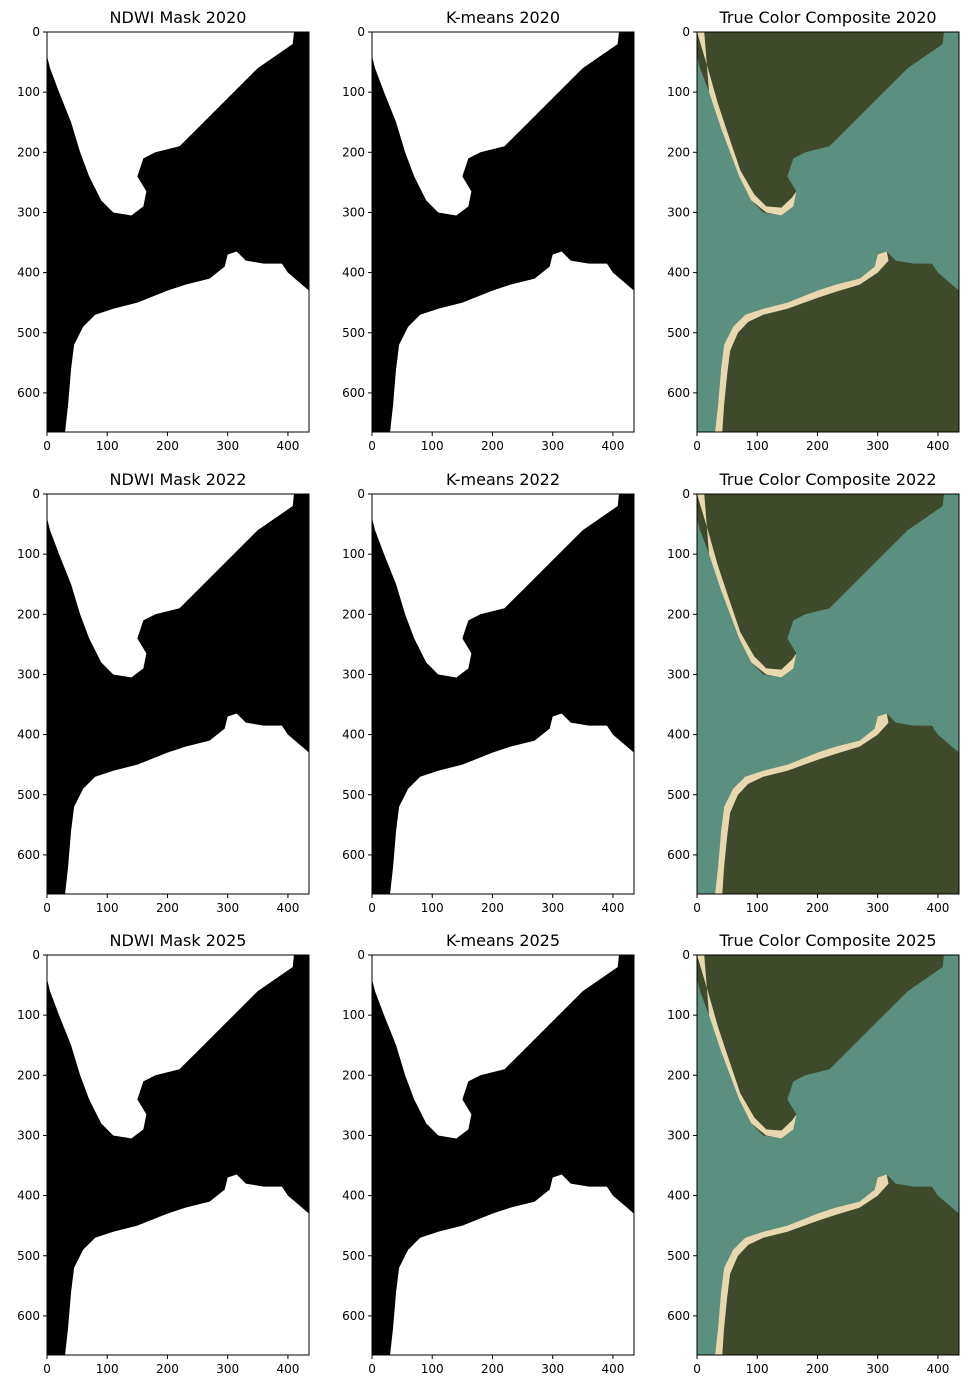 The width and height of the screenshot is (968, 1389). What do you see at coordinates (827, 479) in the screenshot?
I see `panel-title: True Color Composite 2022` at bounding box center [827, 479].